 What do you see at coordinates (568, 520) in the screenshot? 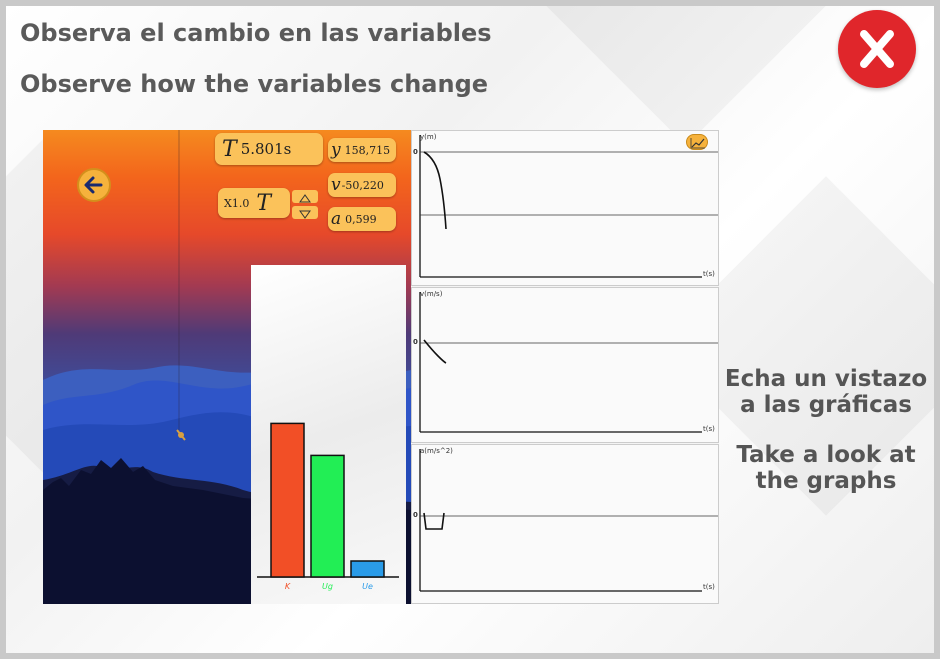
I see `acceleration-plot` at bounding box center [568, 520].